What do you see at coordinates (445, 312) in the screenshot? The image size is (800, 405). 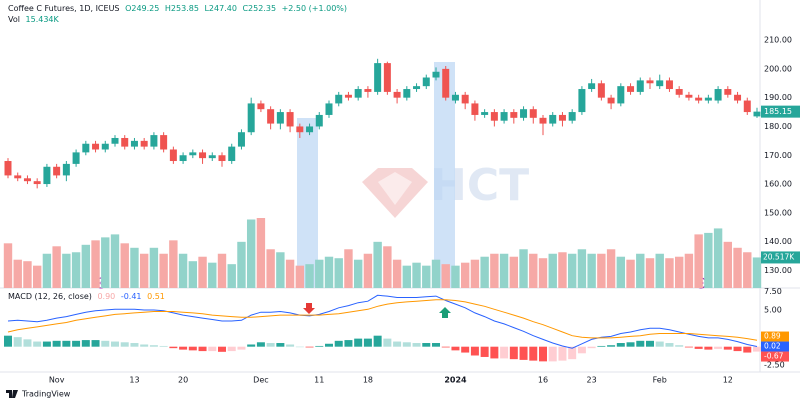 I see `up-arrow` at bounding box center [445, 312].